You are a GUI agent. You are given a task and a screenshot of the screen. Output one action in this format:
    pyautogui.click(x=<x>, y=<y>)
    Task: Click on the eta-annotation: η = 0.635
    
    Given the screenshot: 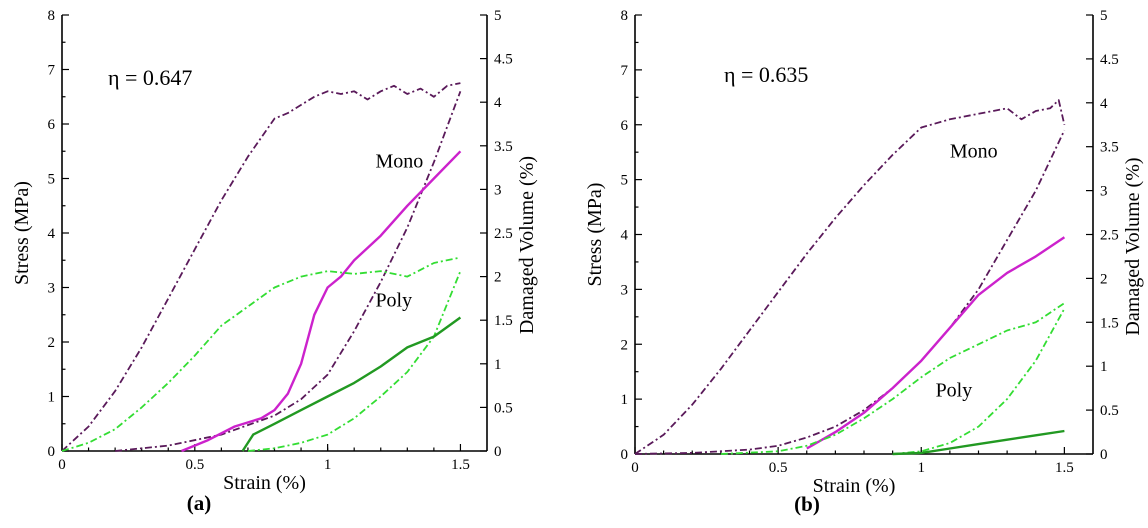 What is the action you would take?
    pyautogui.click(x=766, y=74)
    